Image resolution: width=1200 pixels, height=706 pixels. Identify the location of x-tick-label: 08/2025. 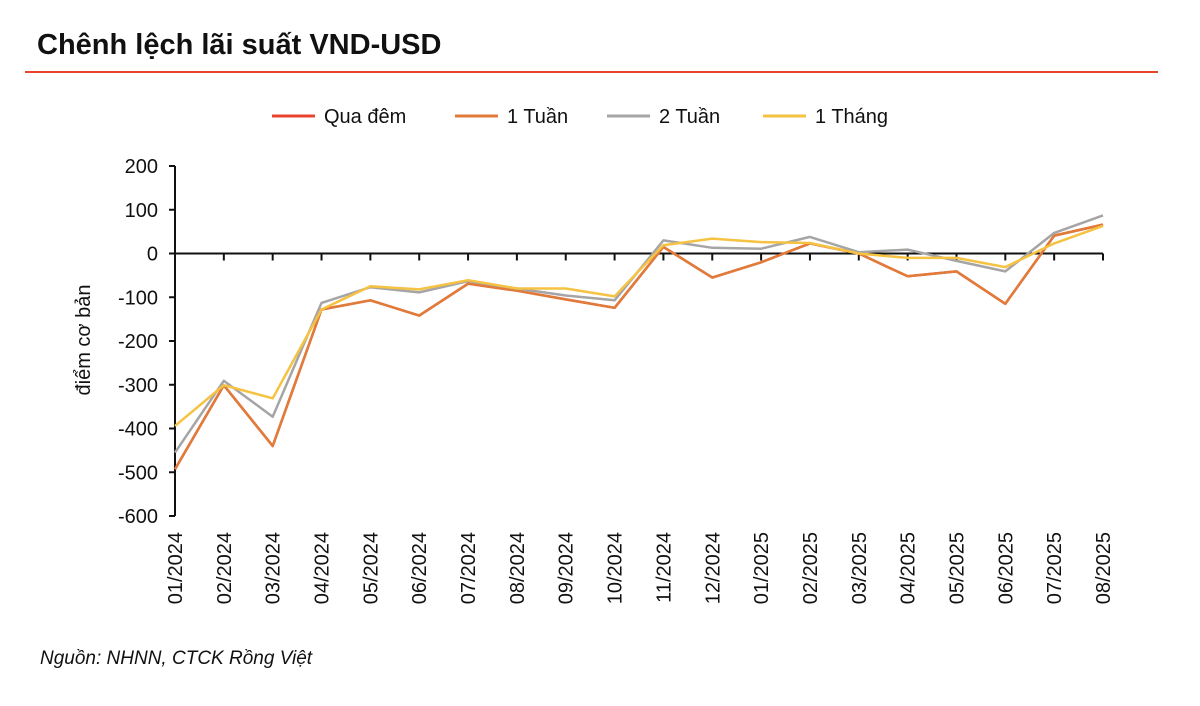
(1104, 568).